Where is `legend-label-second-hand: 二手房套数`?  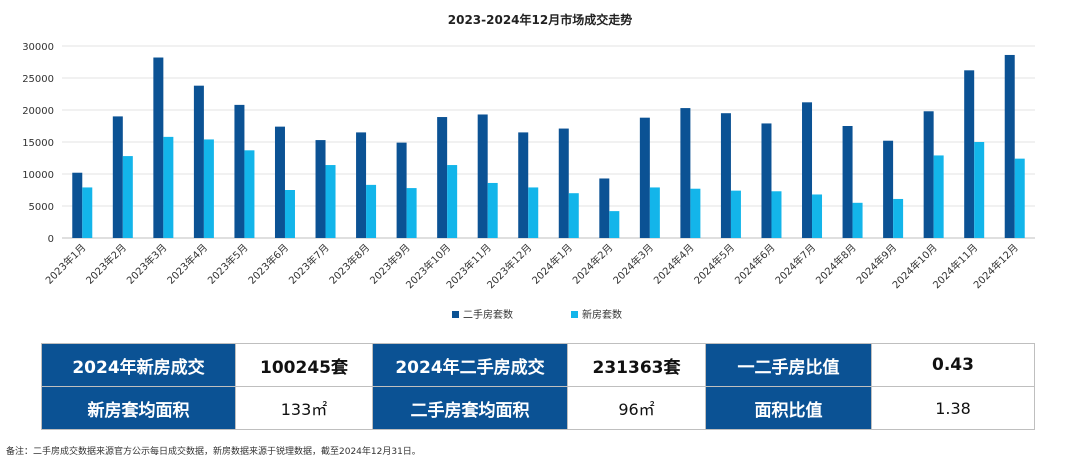 legend-label-second-hand: 二手房套数 is located at coordinates (488, 314).